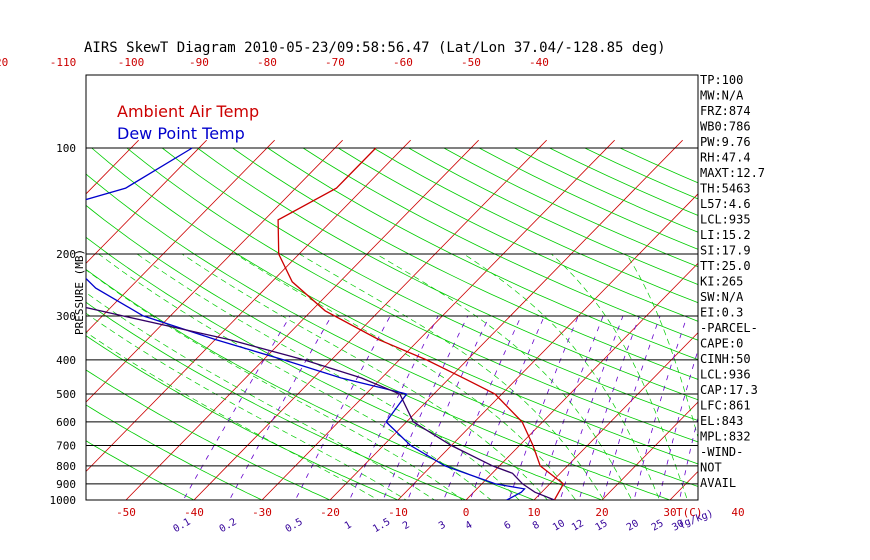 The width and height of the screenshot is (870, 560). What do you see at coordinates (725, 204) in the screenshot?
I see `stat-item: L57:4.6` at bounding box center [725, 204].